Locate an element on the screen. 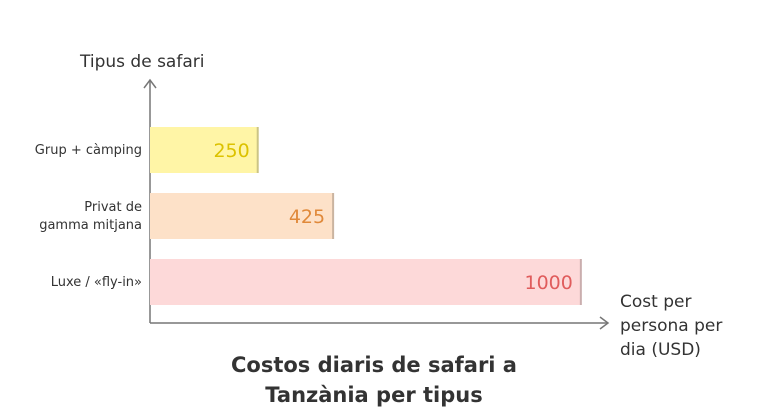 The image size is (774, 415). x-axis-arrow is located at coordinates (604, 323).